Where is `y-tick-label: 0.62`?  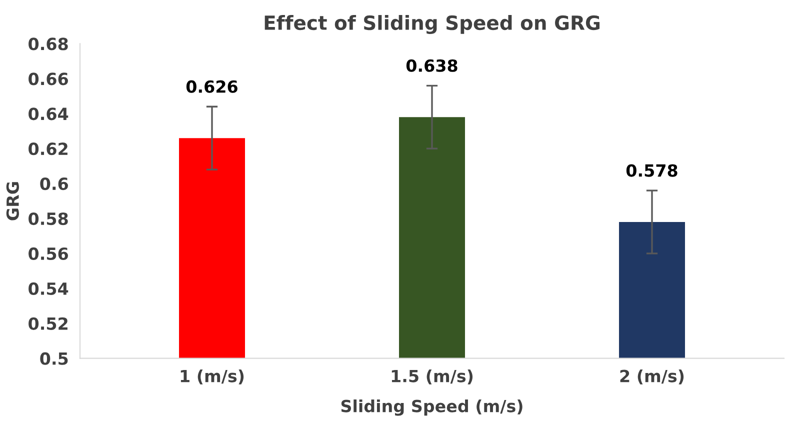
y-tick-label: 0.62 is located at coordinates (48, 149).